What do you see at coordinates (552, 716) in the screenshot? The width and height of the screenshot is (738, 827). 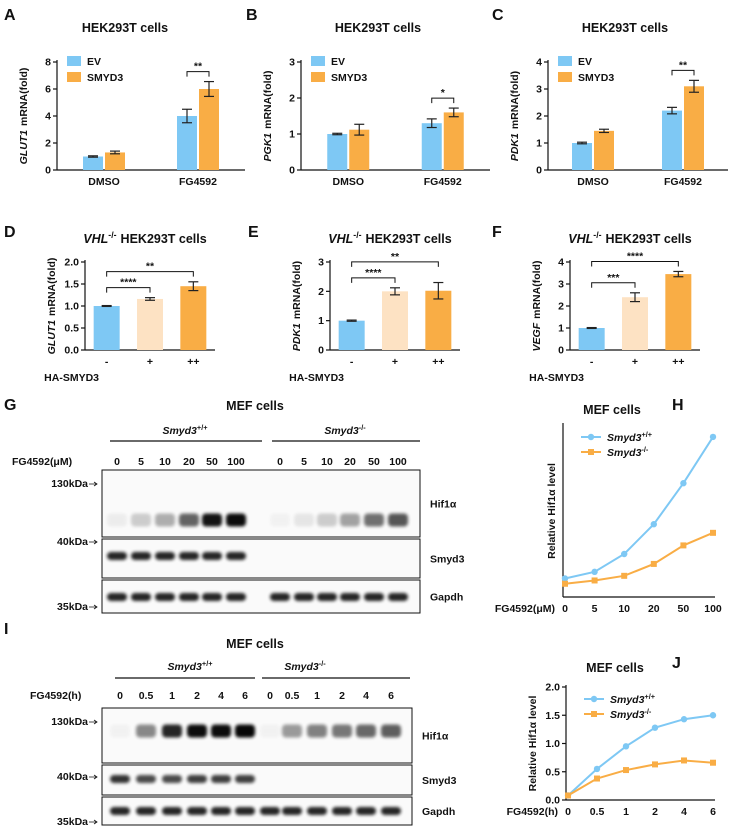 I see `y-tick-label: 1.5` at bounding box center [552, 716].